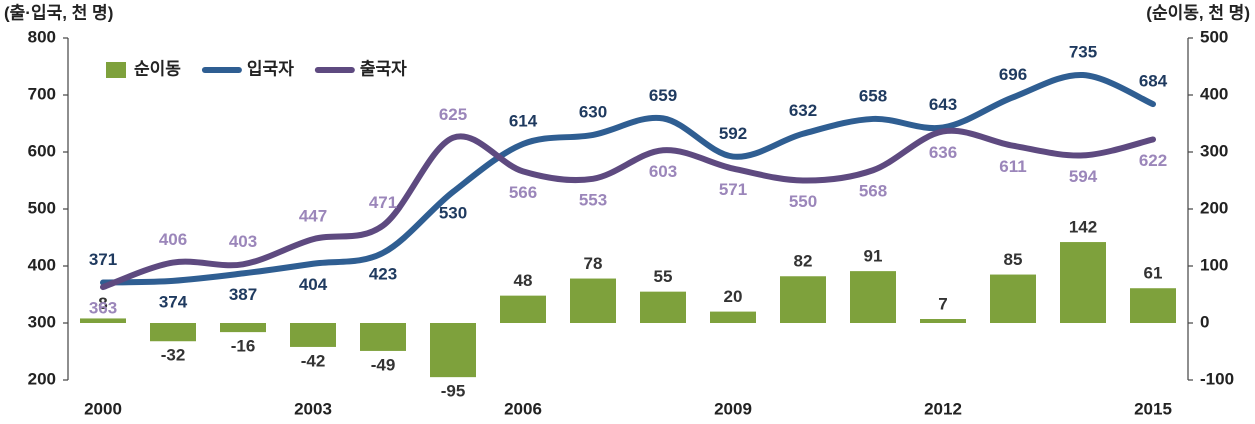 The height and width of the screenshot is (424, 1255). I want to click on line-label: 603, so click(663, 171).